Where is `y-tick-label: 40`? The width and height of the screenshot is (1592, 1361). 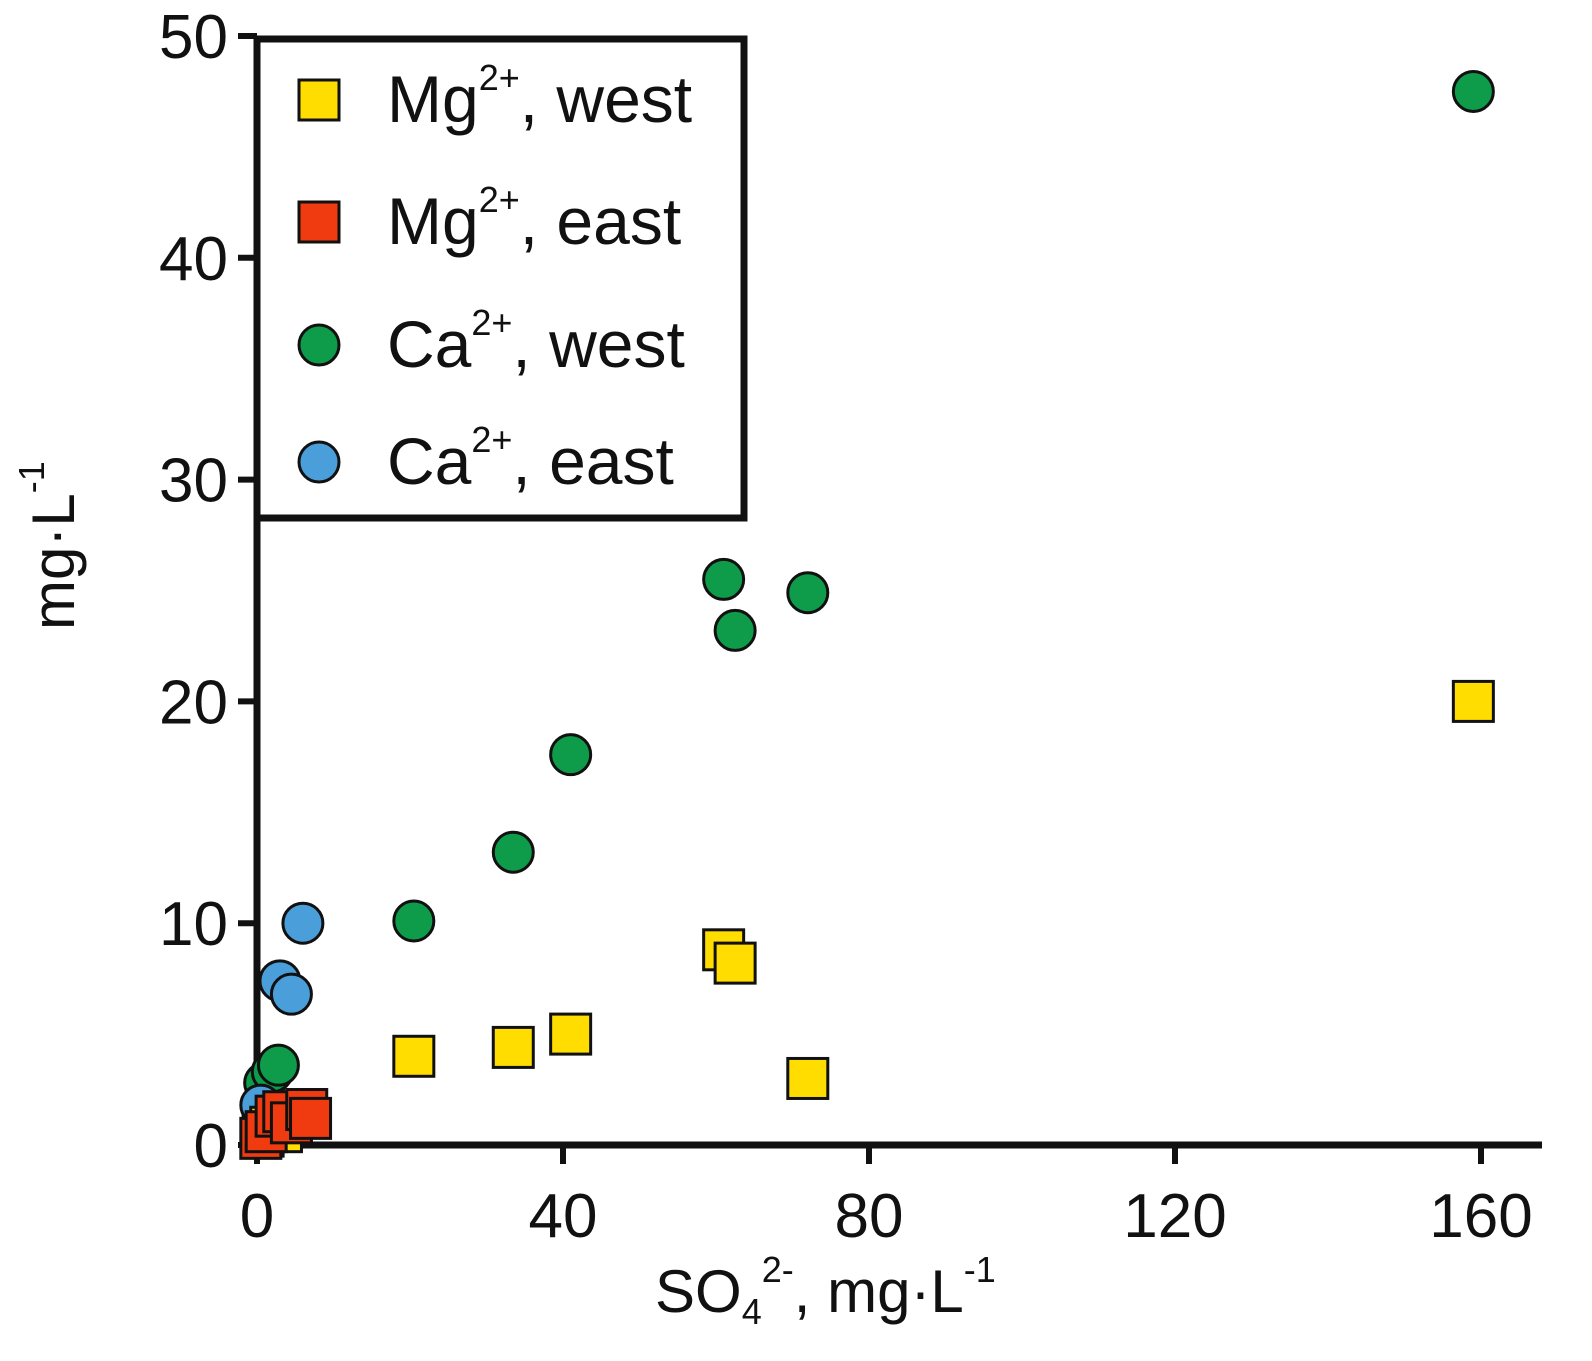 y-tick-label: 40 is located at coordinates (193, 259).